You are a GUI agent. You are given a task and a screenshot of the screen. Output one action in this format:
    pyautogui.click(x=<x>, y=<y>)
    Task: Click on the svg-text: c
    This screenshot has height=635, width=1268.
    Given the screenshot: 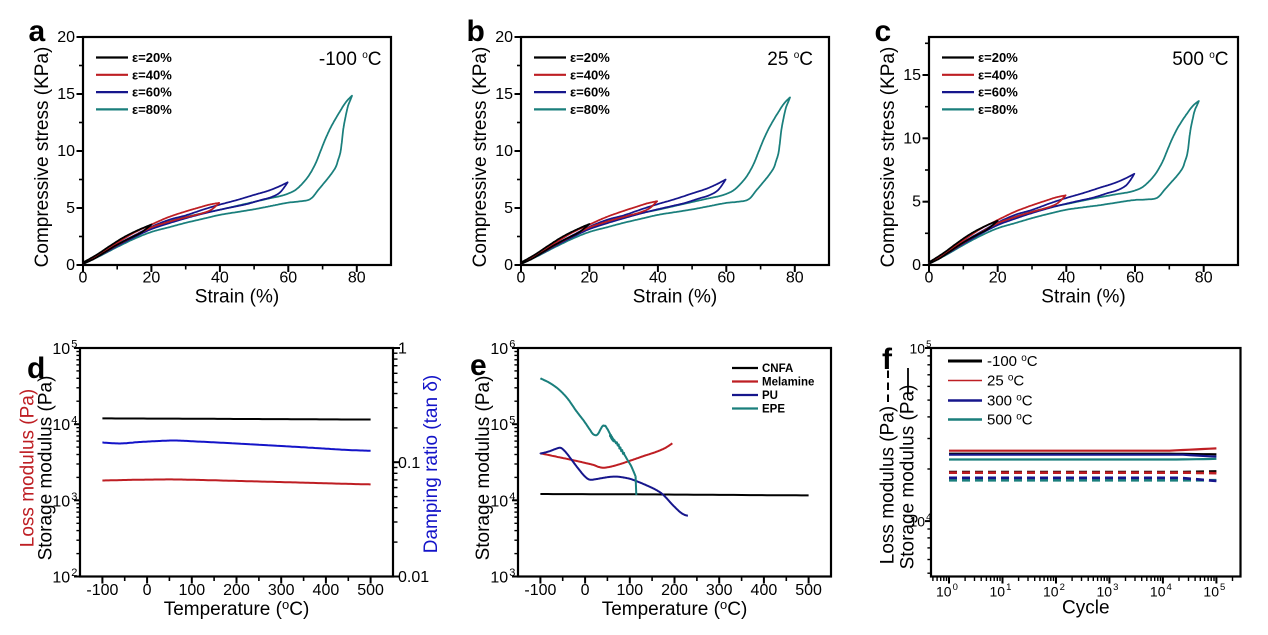 What is the action you would take?
    pyautogui.click(x=883, y=31)
    